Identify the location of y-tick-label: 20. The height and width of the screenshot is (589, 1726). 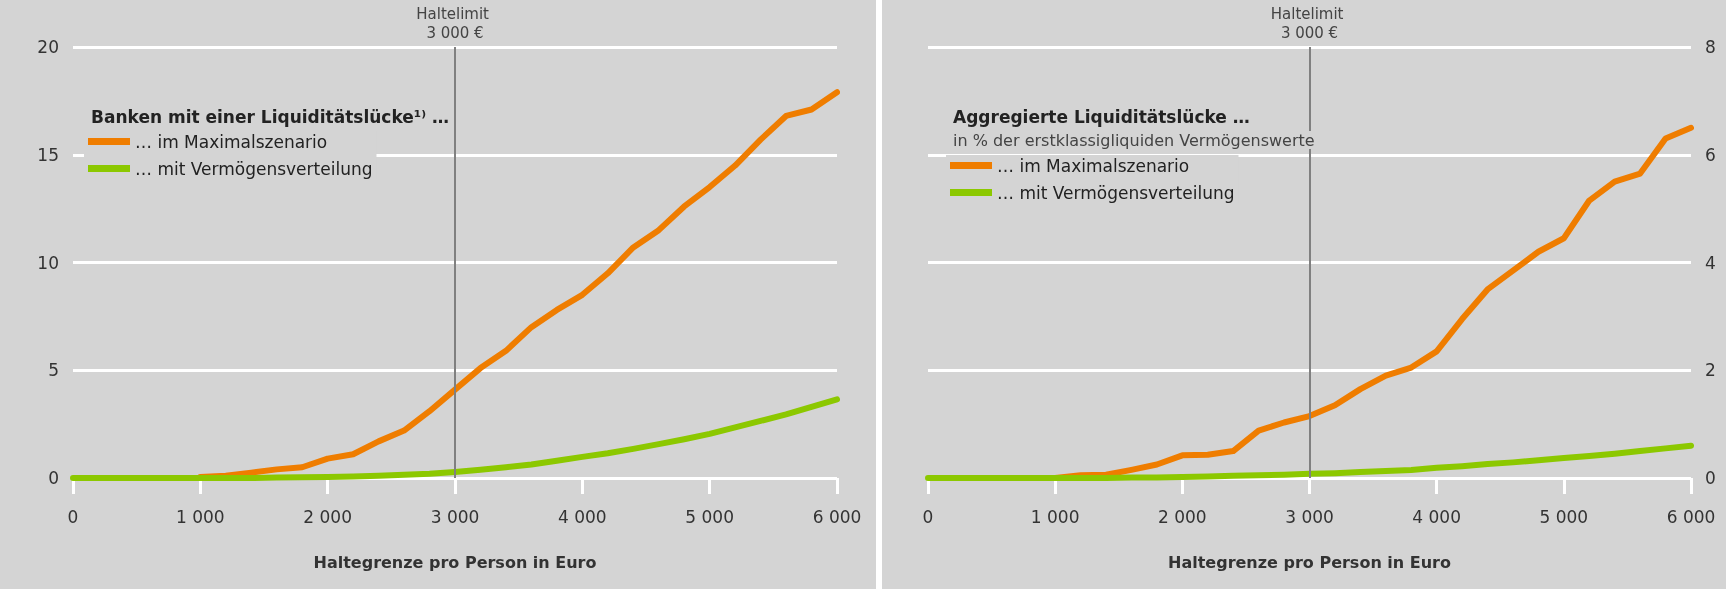
(48, 47).